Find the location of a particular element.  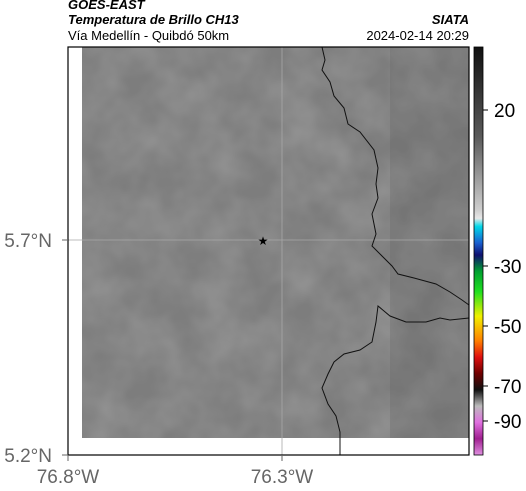

east-dark-region is located at coordinates (429, 242).